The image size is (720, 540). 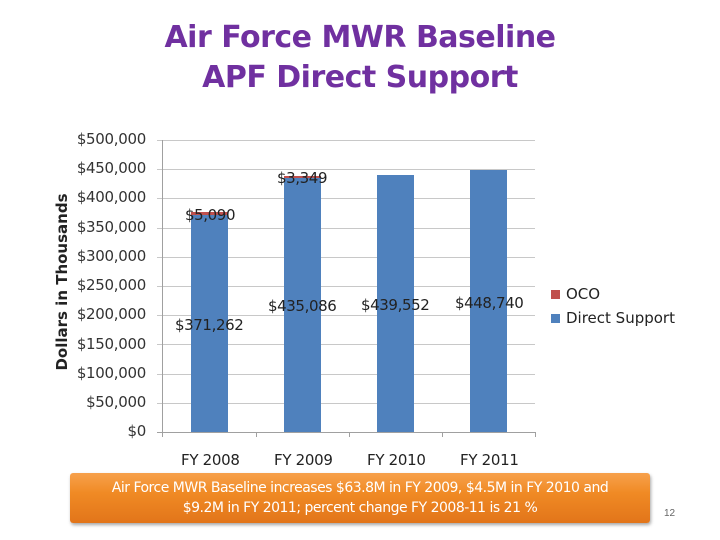 I want to click on y-tick: $200,000, so click(x=111, y=314).